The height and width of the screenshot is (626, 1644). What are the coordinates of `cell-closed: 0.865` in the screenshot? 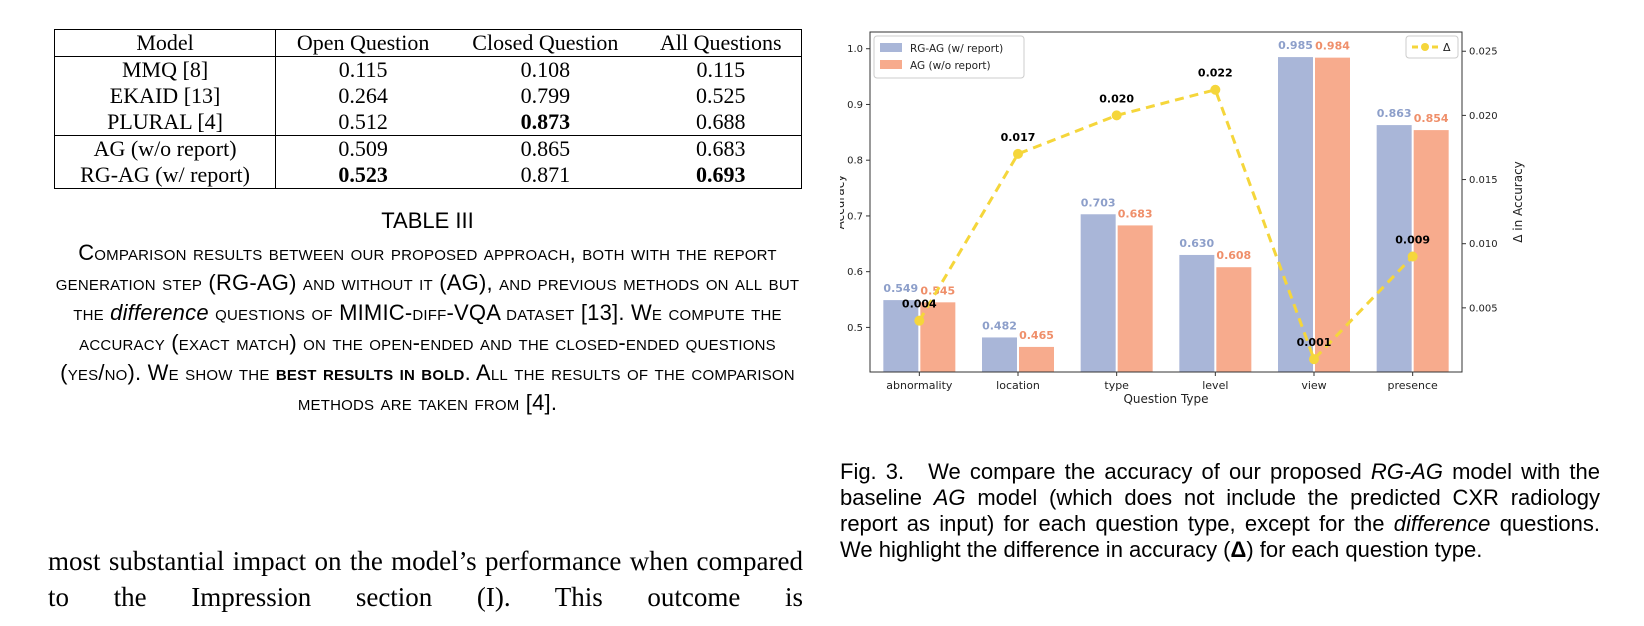 It's located at (545, 148).